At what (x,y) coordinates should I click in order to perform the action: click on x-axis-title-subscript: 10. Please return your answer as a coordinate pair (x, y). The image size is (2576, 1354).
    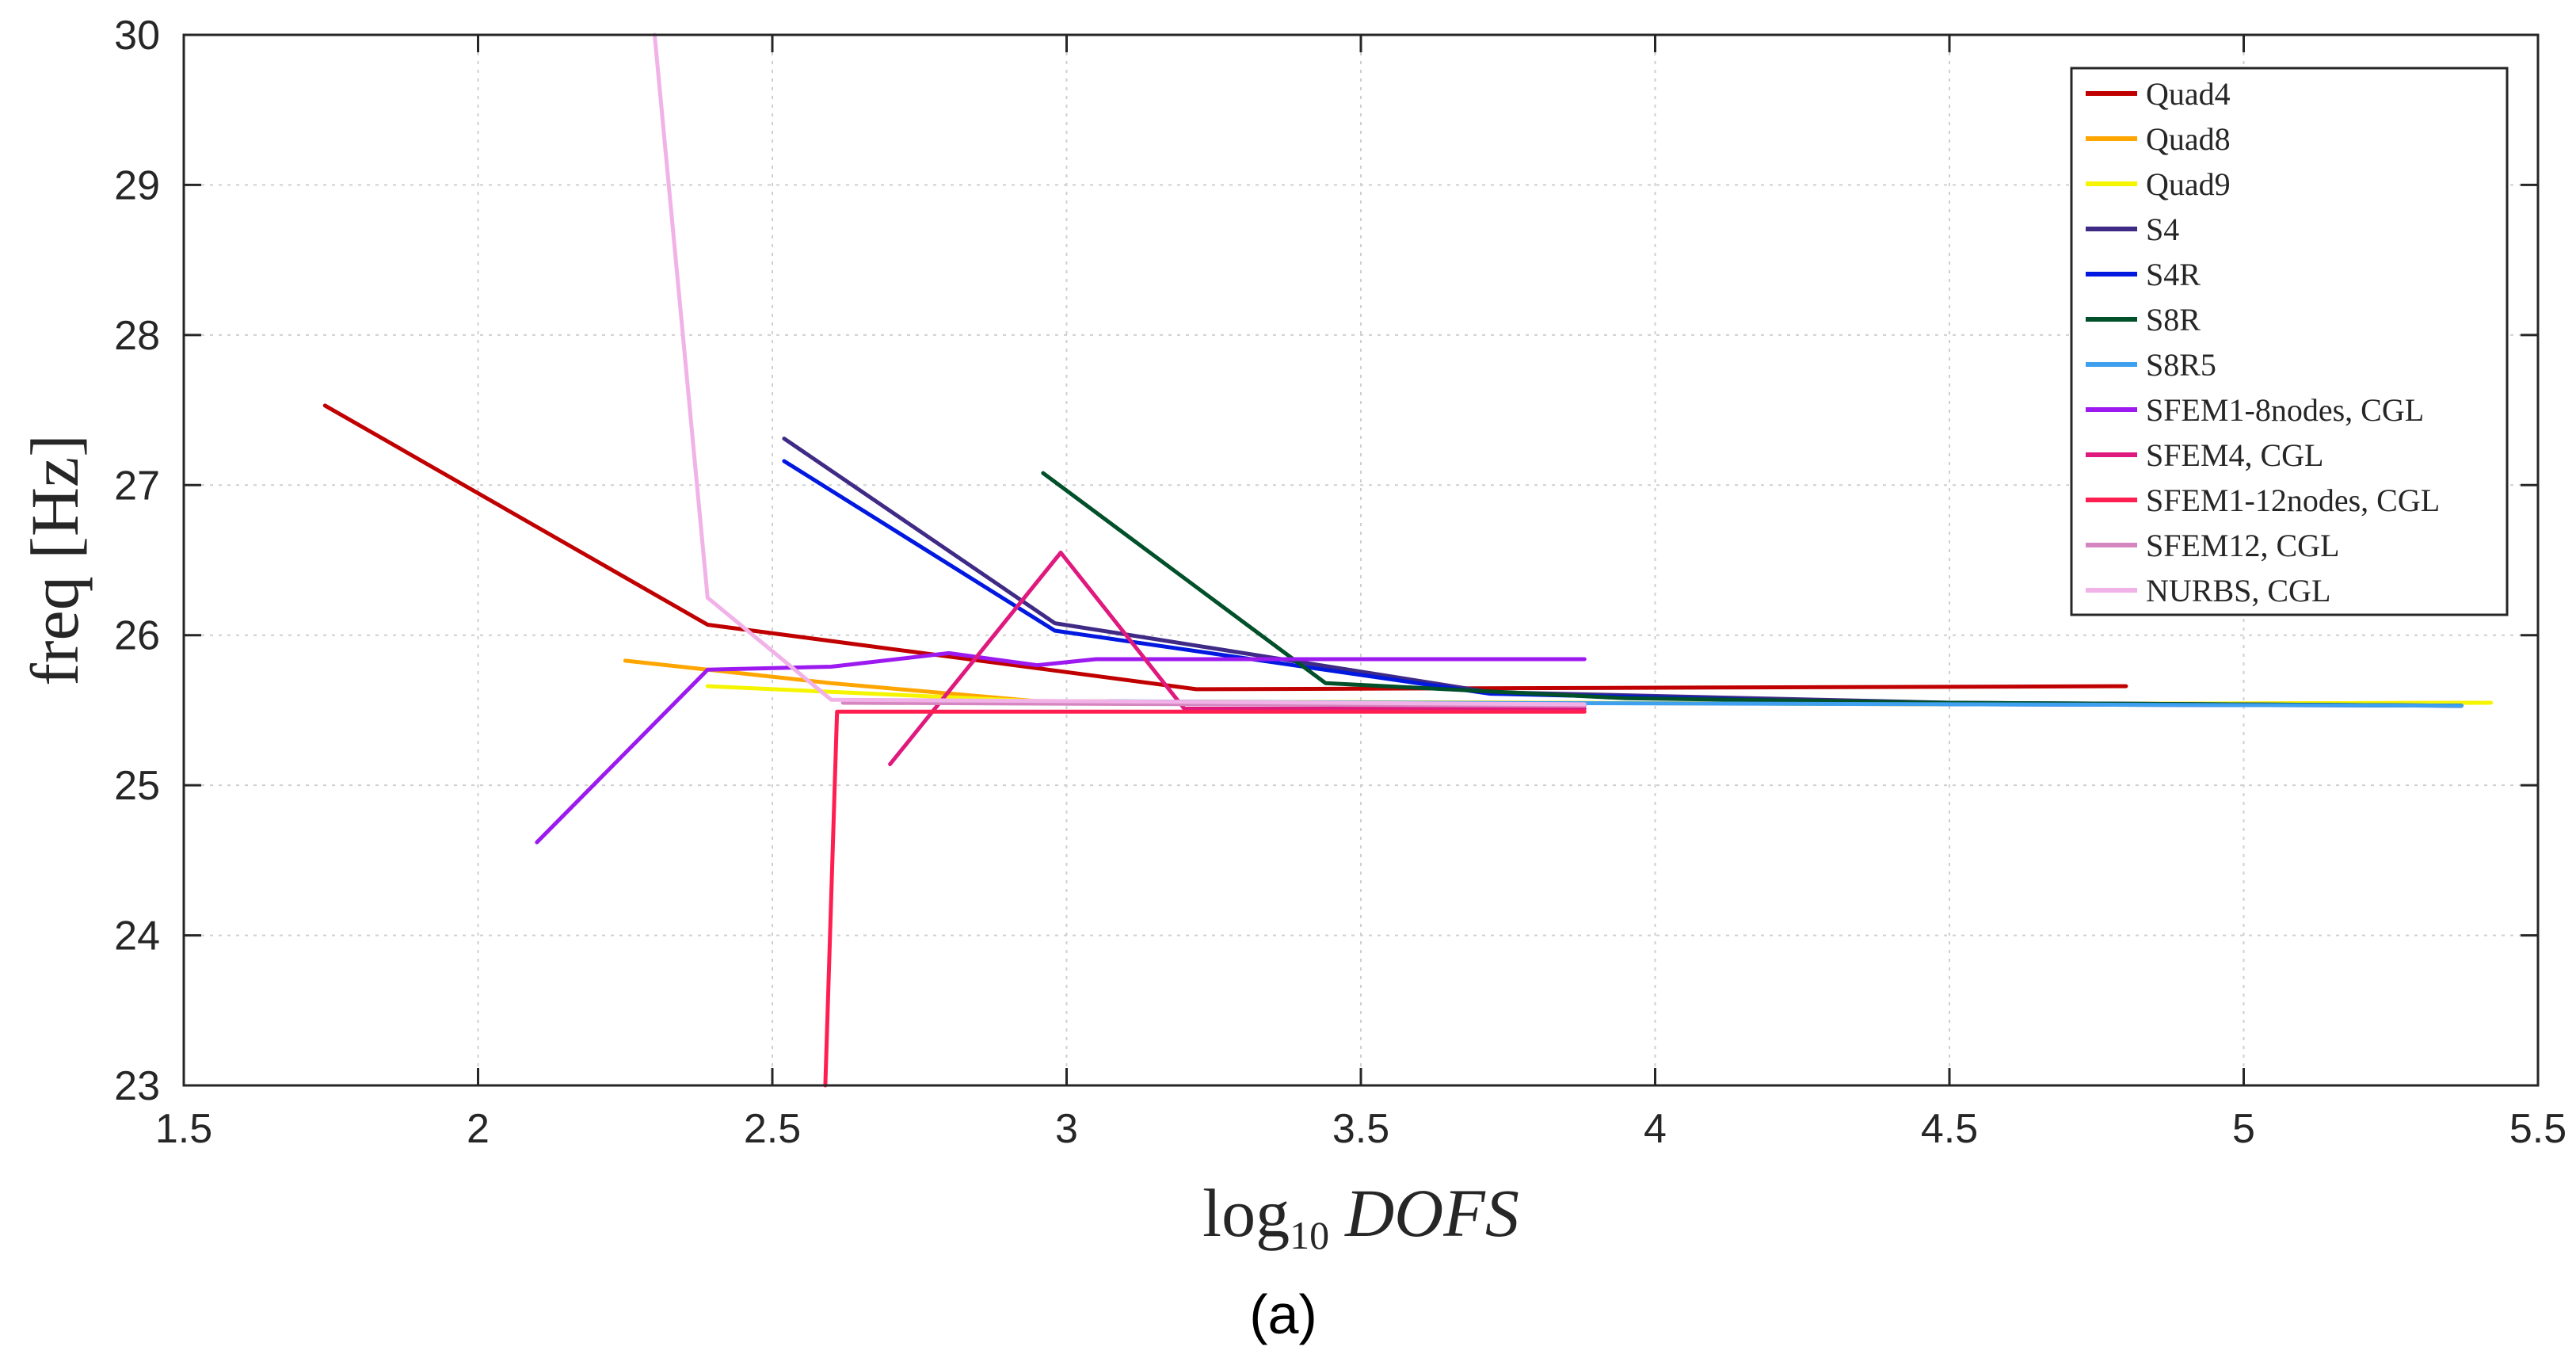
    Looking at the image, I should click on (1309, 1235).